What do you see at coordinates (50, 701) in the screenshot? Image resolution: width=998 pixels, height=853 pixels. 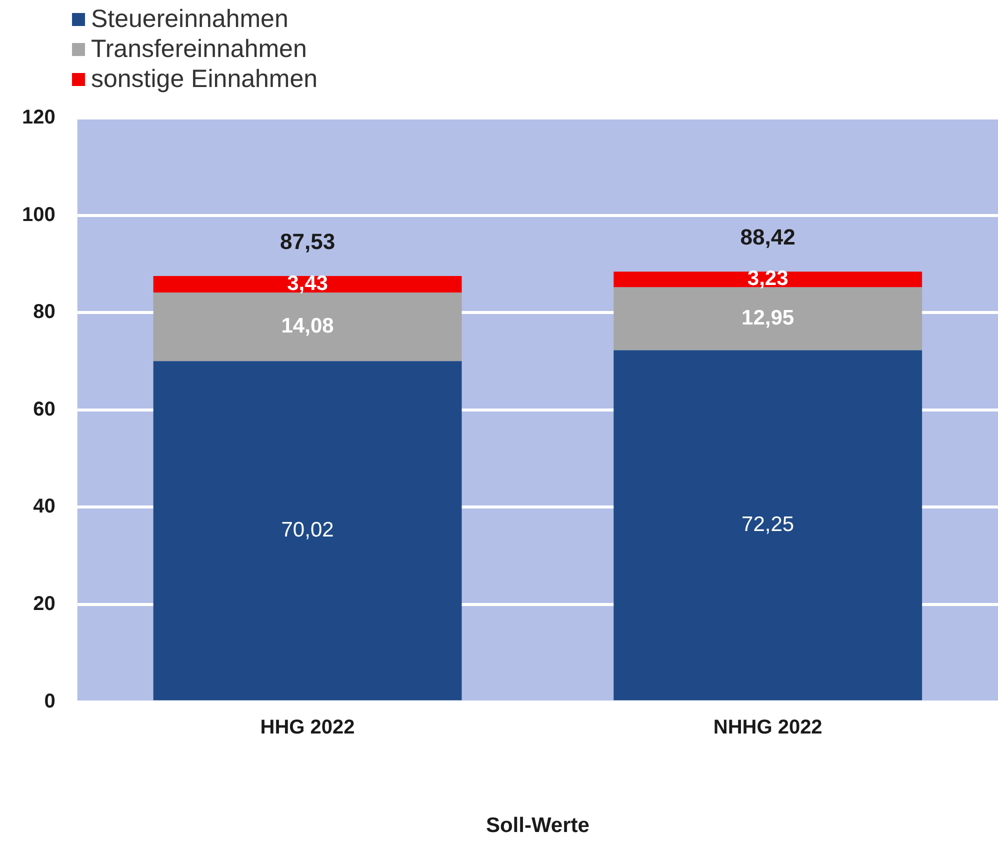 I see `y-tick-label: 0` at bounding box center [50, 701].